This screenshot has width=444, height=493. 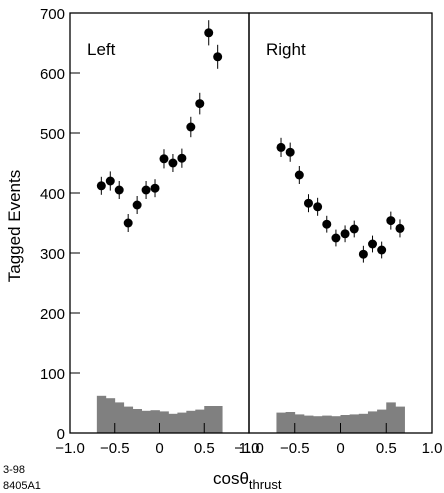 I want to click on footnote-date: 3-98, so click(x=14, y=470).